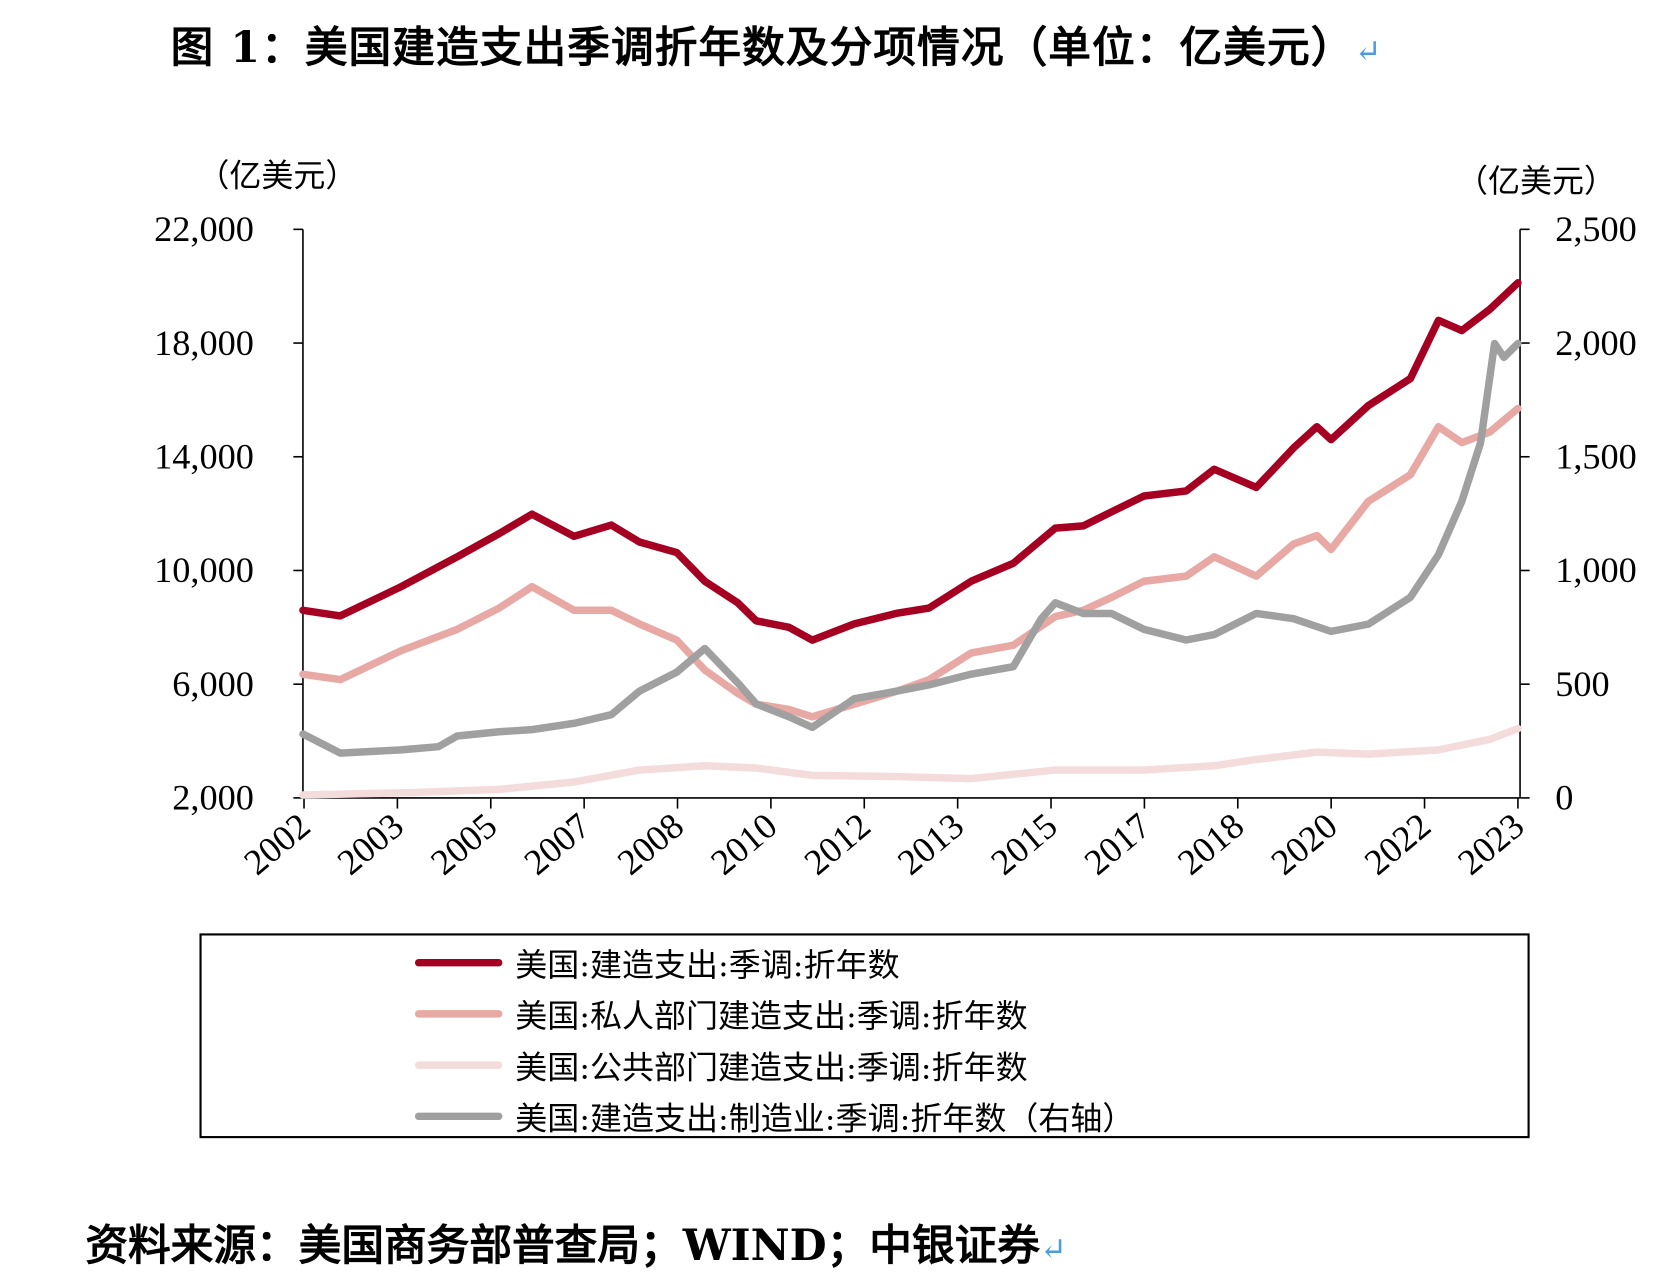 Image resolution: width=1664 pixels, height=1278 pixels. I want to click on x-tick-label: 2007, so click(557, 843).